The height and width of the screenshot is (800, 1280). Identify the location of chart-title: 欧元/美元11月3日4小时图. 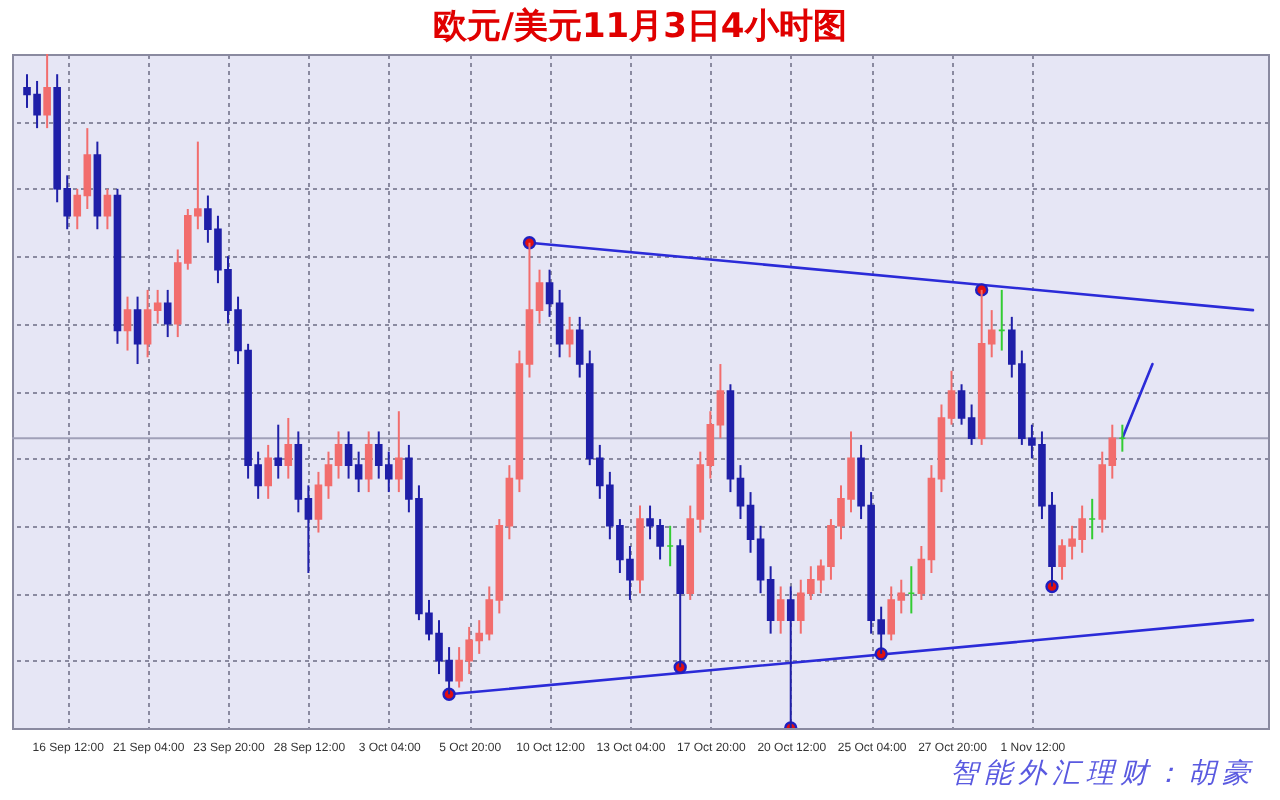
(640, 27).